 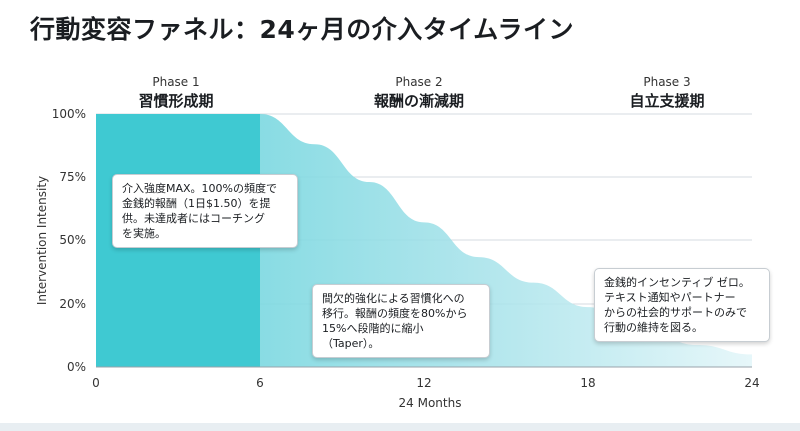 What do you see at coordinates (666, 101) in the screenshot?
I see `phase-name: 自立支援期` at bounding box center [666, 101].